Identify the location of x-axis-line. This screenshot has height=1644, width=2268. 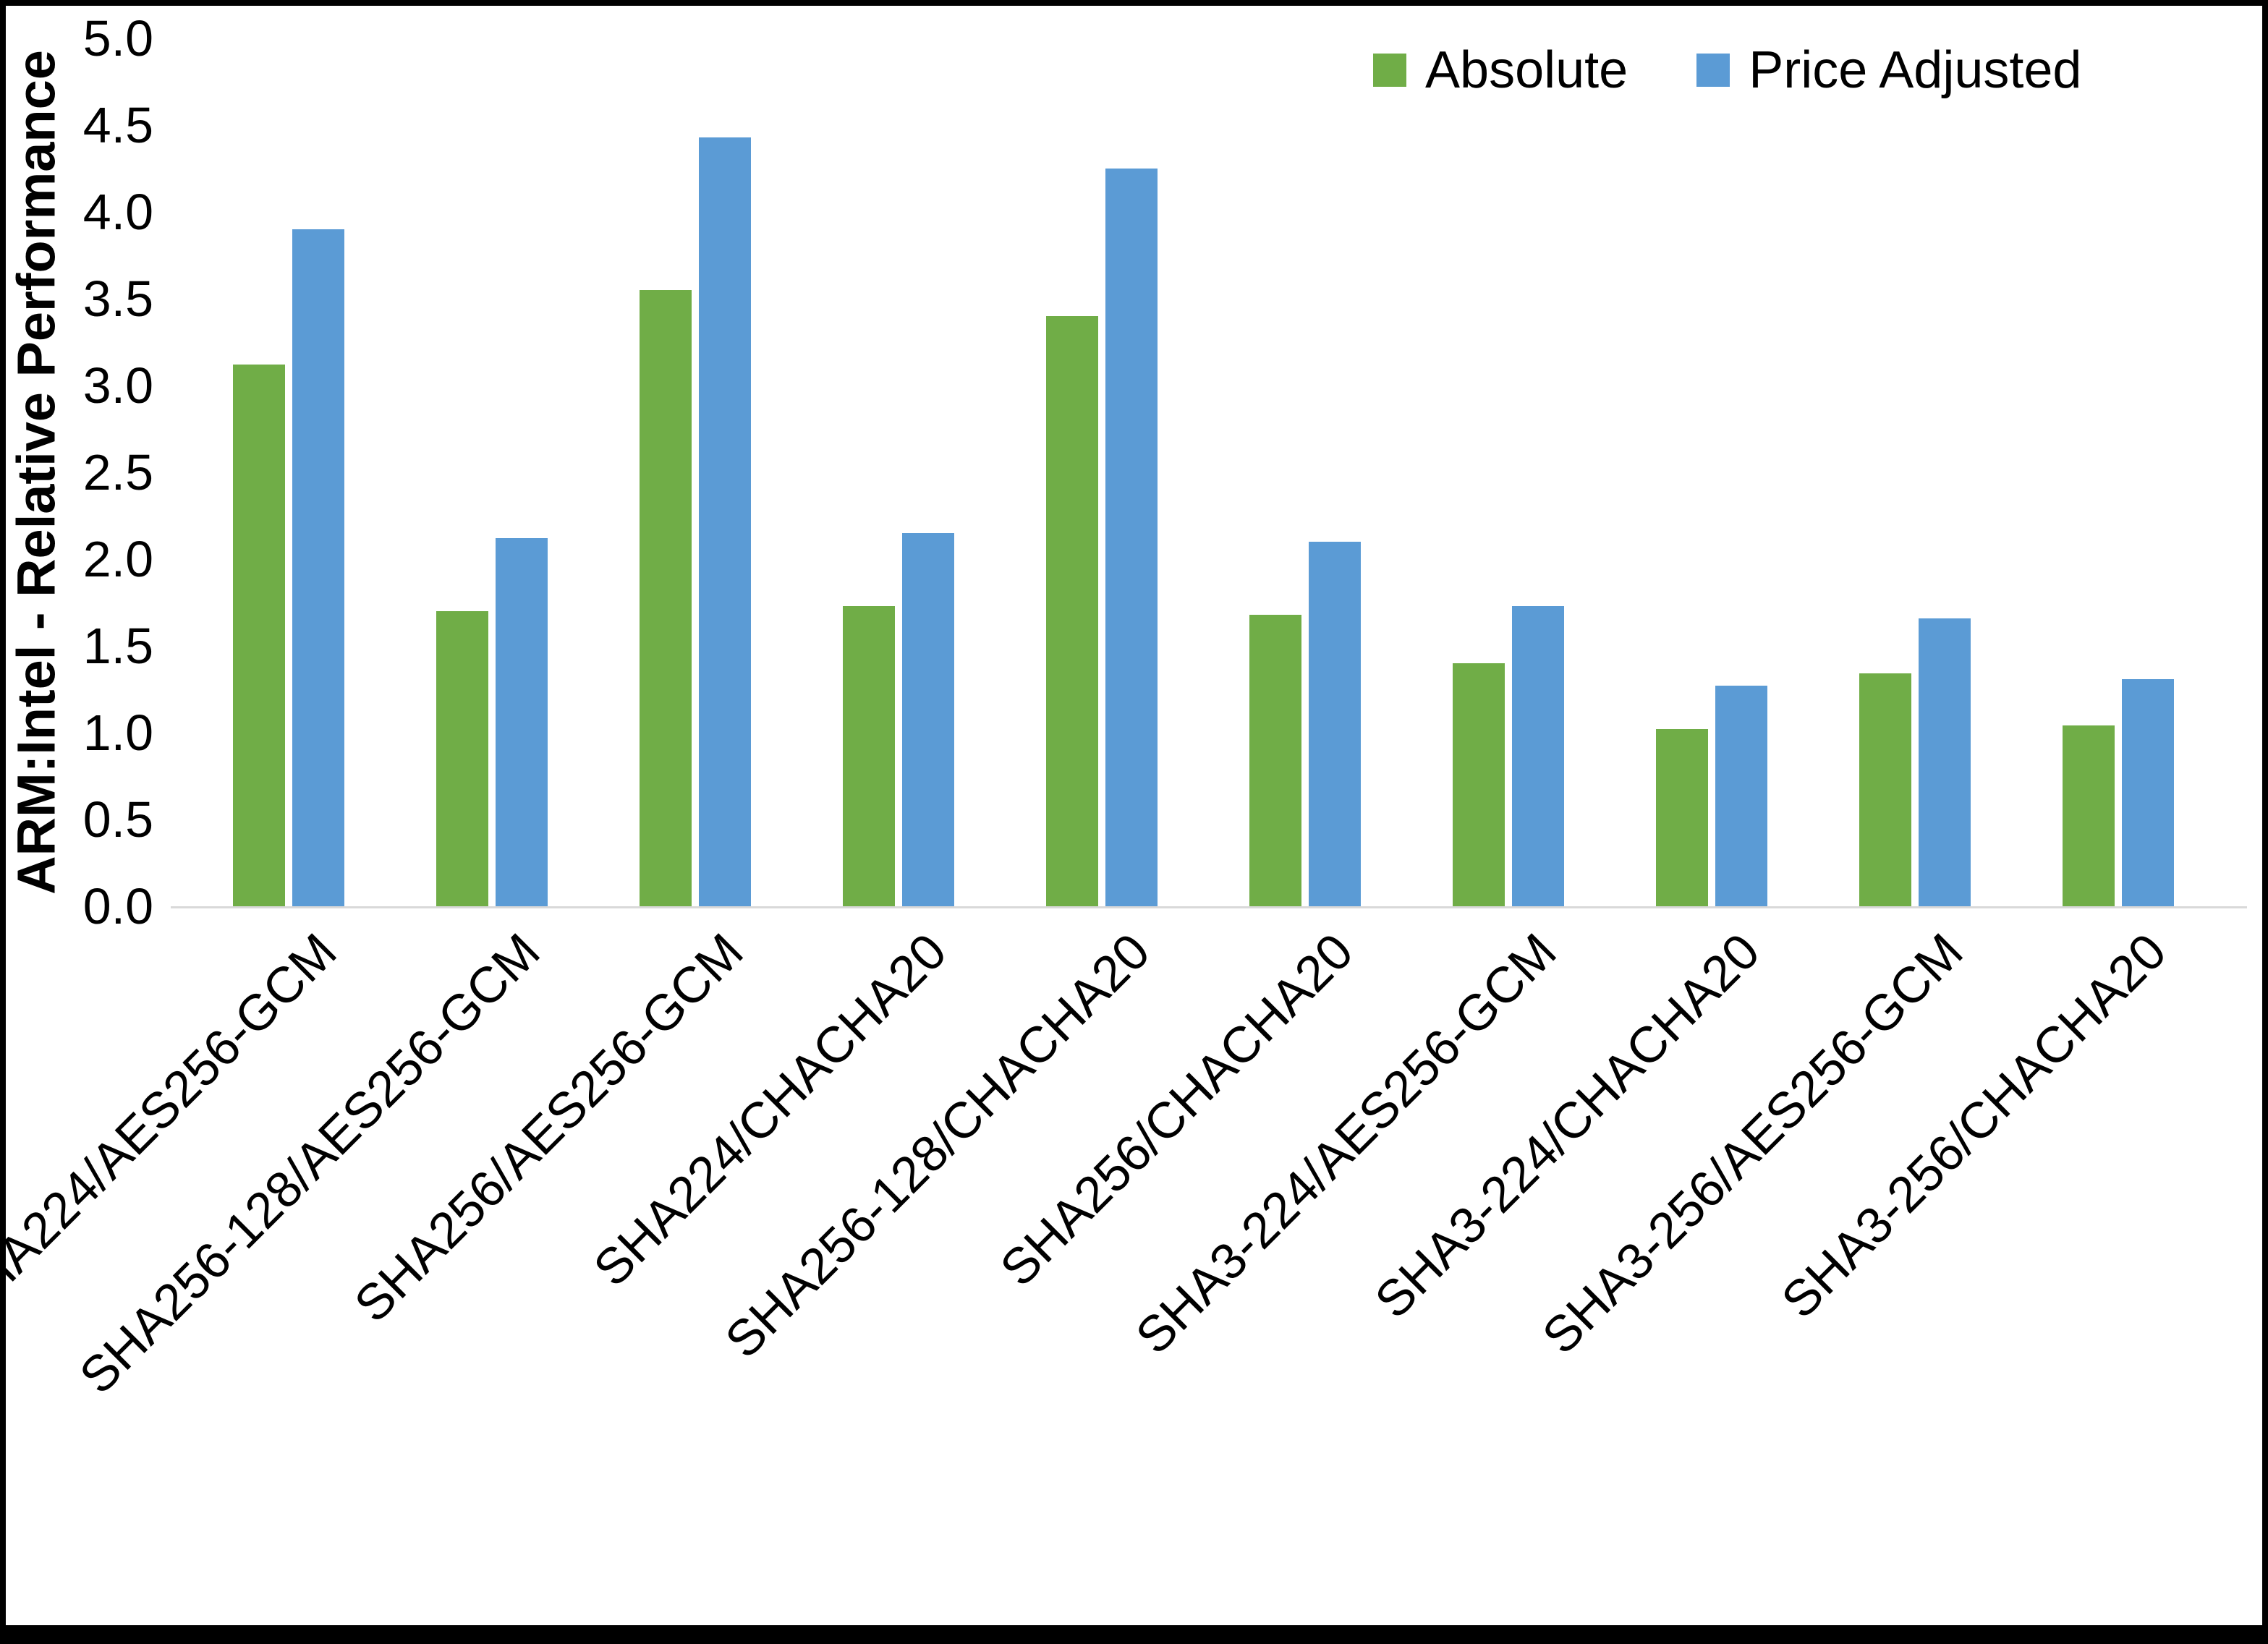
(1209, 907).